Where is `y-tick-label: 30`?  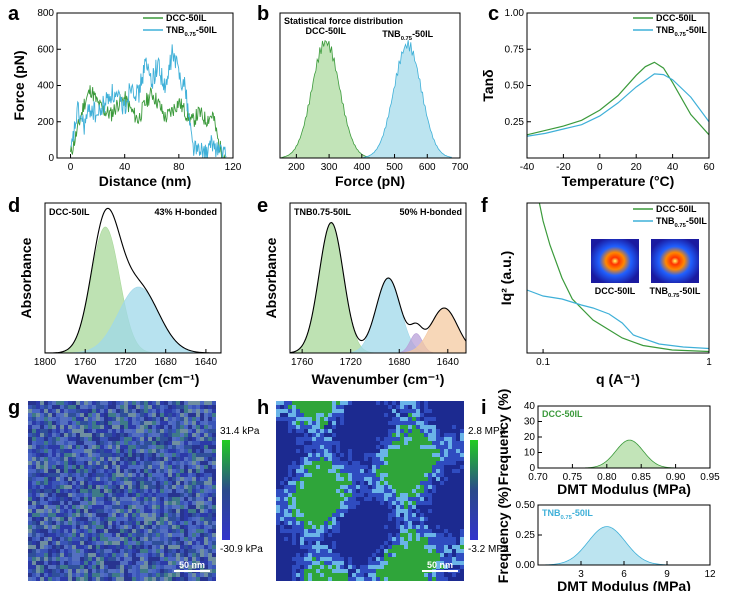
y-tick-label: 30 is located at coordinates (530, 422).